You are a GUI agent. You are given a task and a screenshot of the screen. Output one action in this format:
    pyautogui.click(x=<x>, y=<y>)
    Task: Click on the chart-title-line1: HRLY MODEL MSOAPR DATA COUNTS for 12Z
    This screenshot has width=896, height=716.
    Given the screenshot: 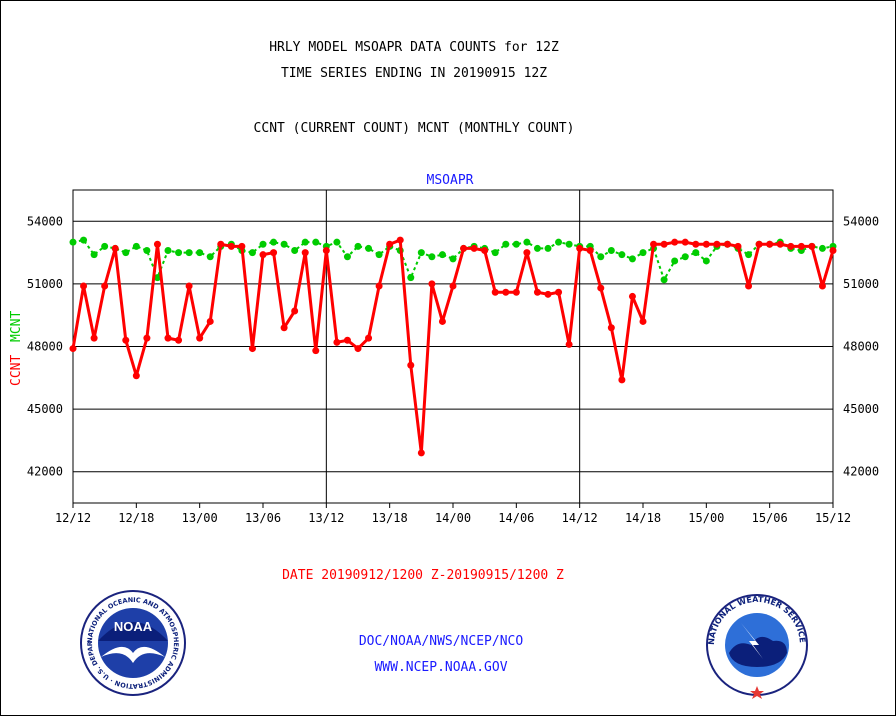 What is the action you would take?
    pyautogui.click(x=414, y=47)
    